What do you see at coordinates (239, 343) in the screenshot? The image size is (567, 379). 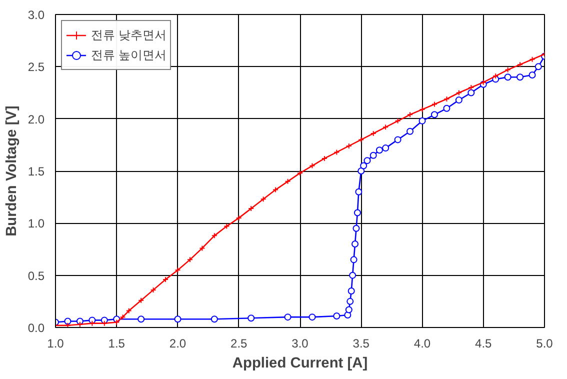 I see `x-tick-label: 2.5` at bounding box center [239, 343].